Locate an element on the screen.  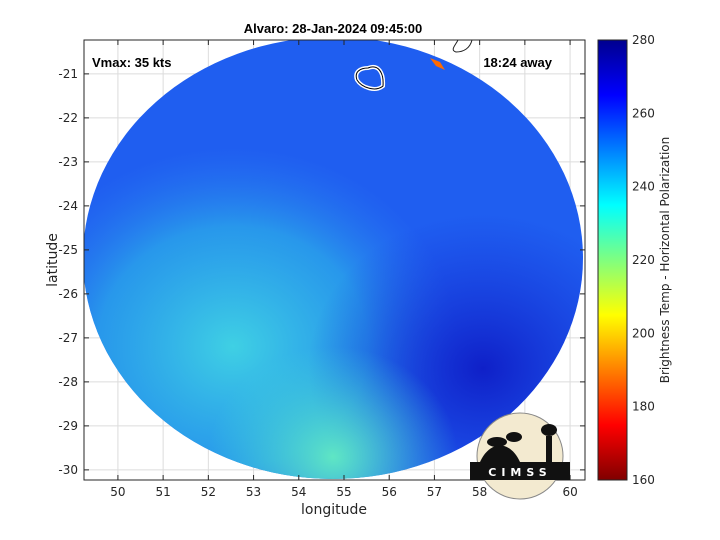
colorbar-tick-label: 160 is located at coordinates (643, 480).